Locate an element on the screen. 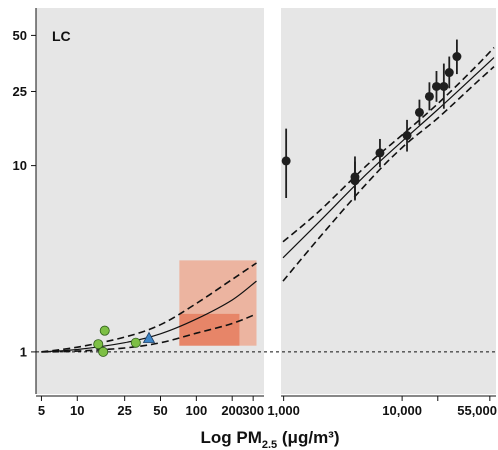 The height and width of the screenshot is (450, 498). right-x-tick-label-55000: 55,000 is located at coordinates (477, 410).